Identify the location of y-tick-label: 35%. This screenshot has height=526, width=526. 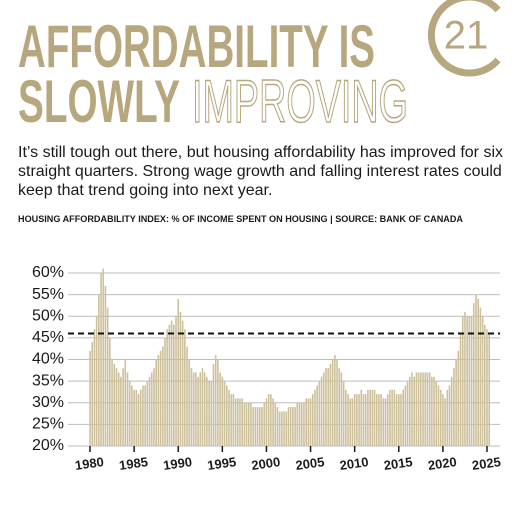
(48, 380).